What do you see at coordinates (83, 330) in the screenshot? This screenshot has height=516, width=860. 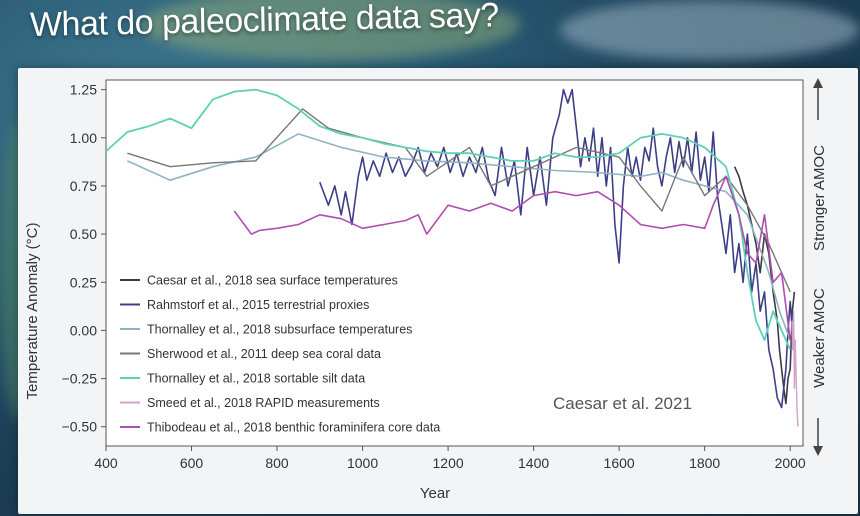 I see `y-tick-label: 0.00` at bounding box center [83, 330].